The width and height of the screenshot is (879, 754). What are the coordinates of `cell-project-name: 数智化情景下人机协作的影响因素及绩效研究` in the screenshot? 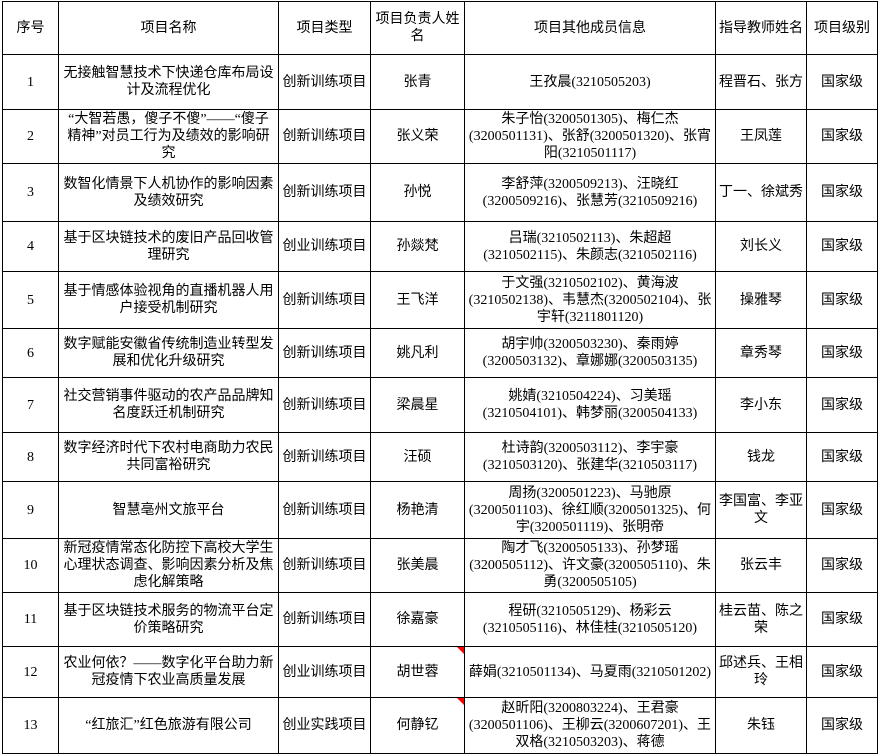 It's located at (168, 192).